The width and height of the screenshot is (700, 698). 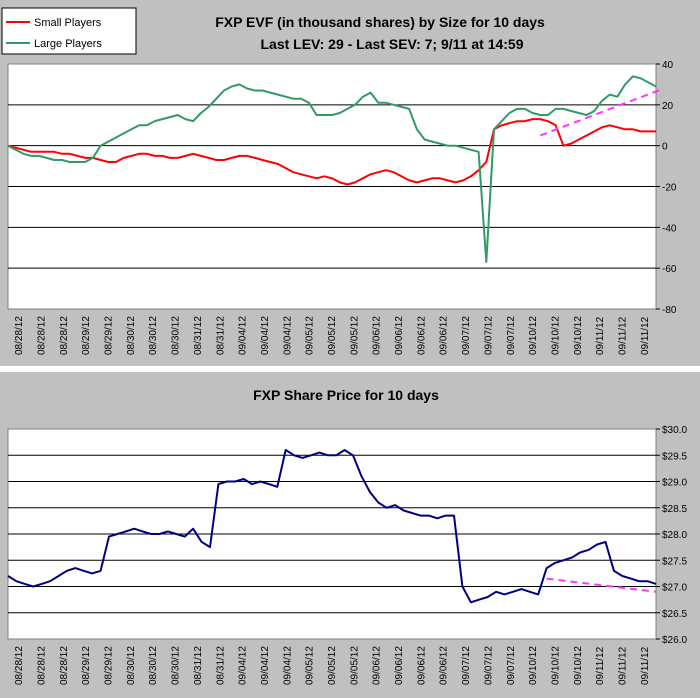 What do you see at coordinates (674, 561) in the screenshot?
I see `y-tick-label: $27.5` at bounding box center [674, 561].